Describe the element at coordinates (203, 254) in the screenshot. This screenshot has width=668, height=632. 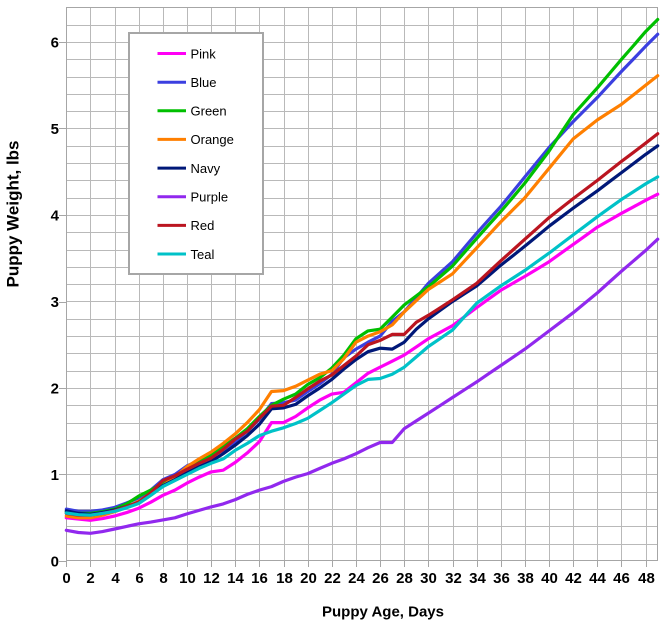
I see `svg-text: Teal` at that location.